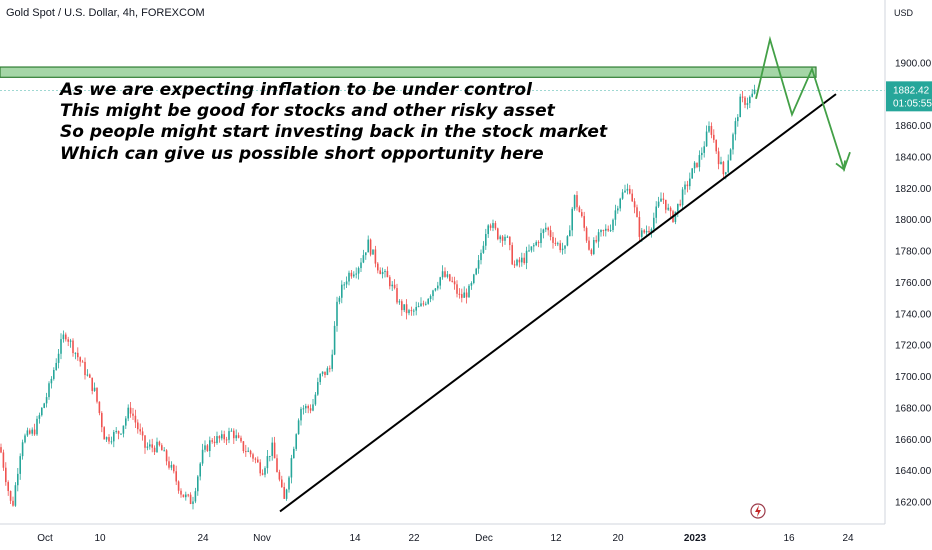 This screenshot has width=932, height=550. Describe the element at coordinates (913, 189) in the screenshot. I see `price-tick-label: 1820.00` at that location.